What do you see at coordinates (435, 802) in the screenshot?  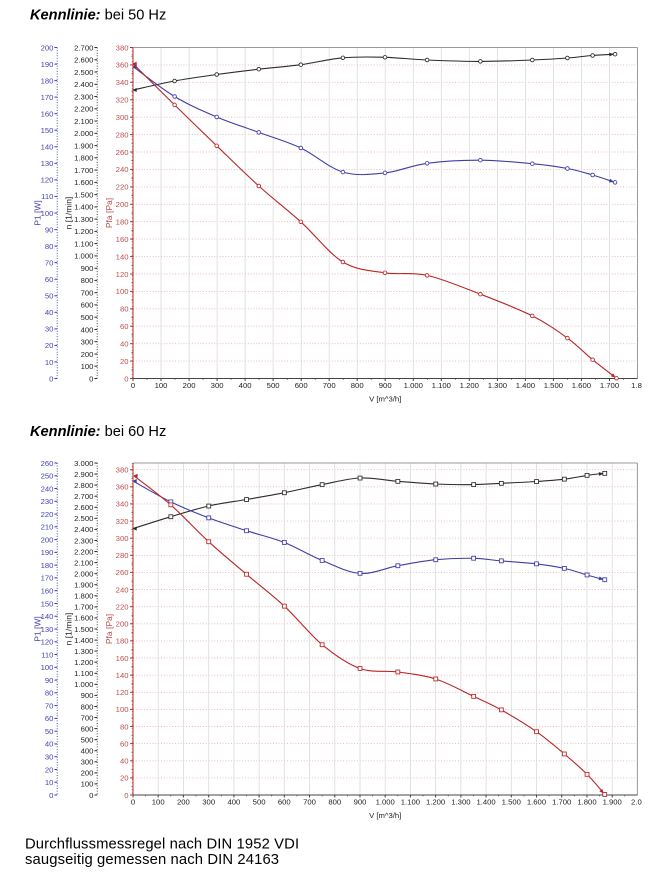 I see `svg-text: 1.200` at bounding box center [435, 802].